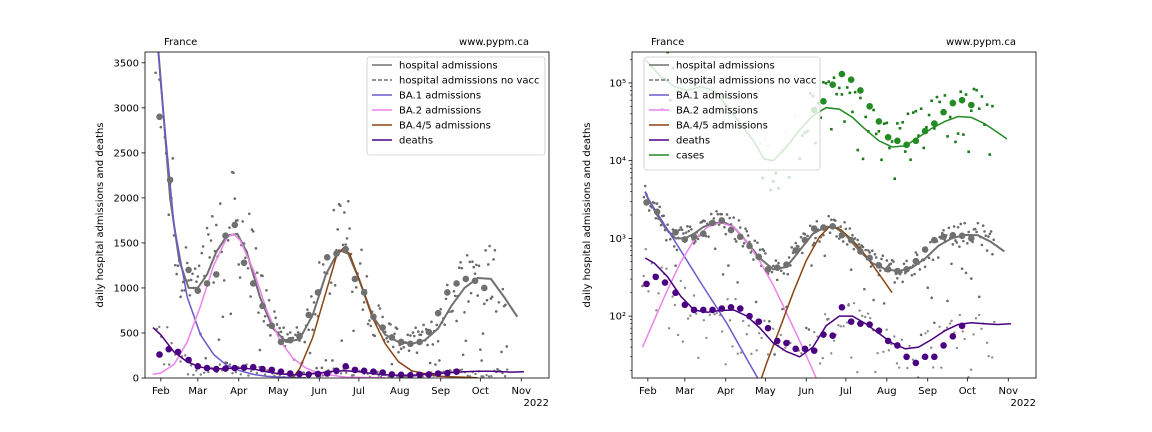 This screenshot has width=1152, height=432. Describe the element at coordinates (927, 391) in the screenshot. I see `x-tick-label: Sep` at that location.